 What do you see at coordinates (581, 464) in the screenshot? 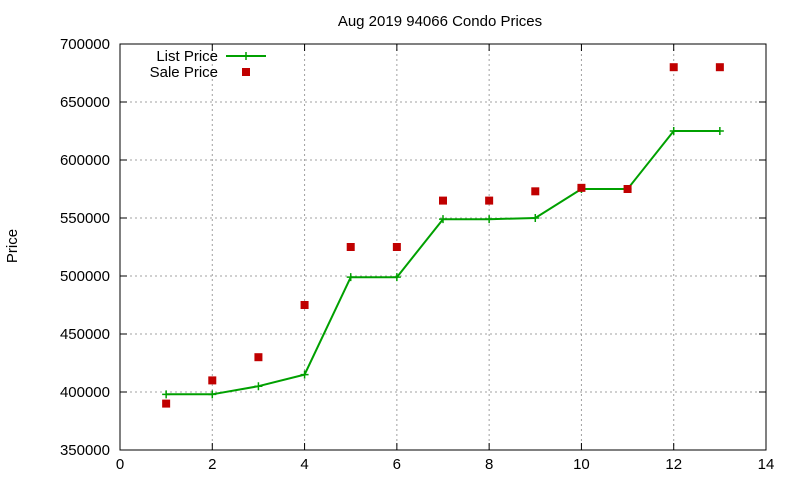
I see `x-tick-label: 10` at bounding box center [581, 464].